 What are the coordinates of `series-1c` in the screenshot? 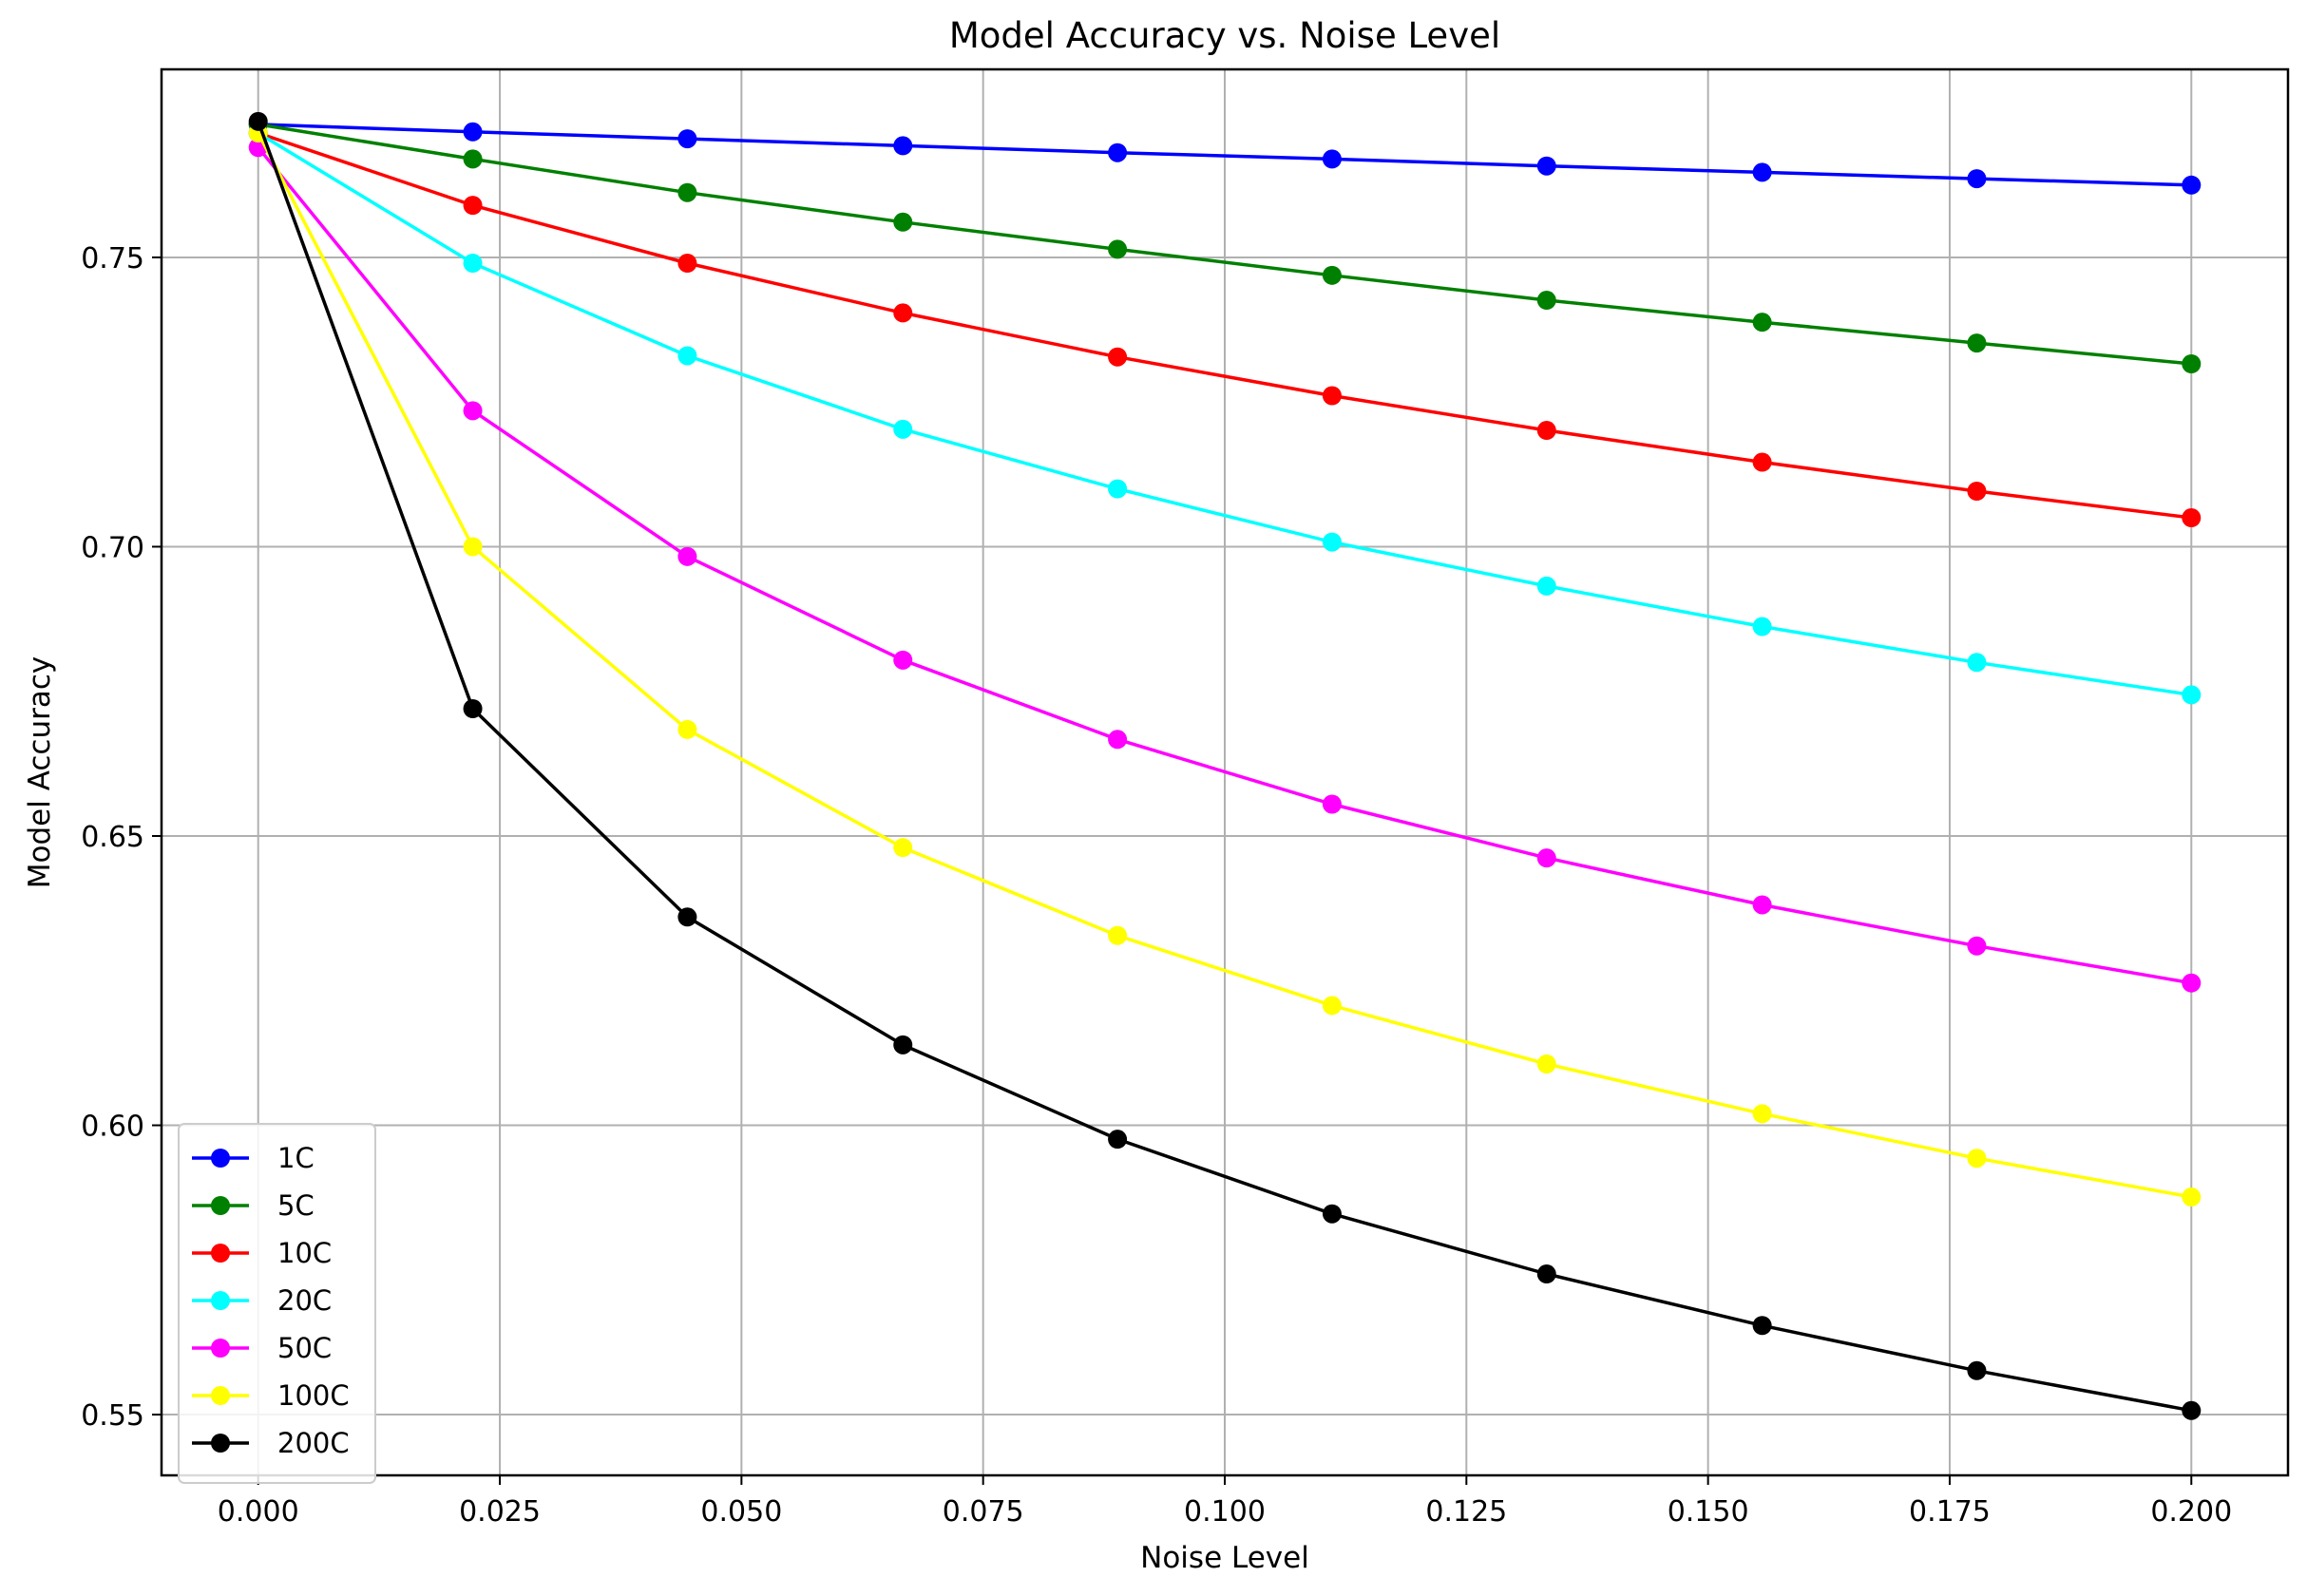 It's located at (1225, 154).